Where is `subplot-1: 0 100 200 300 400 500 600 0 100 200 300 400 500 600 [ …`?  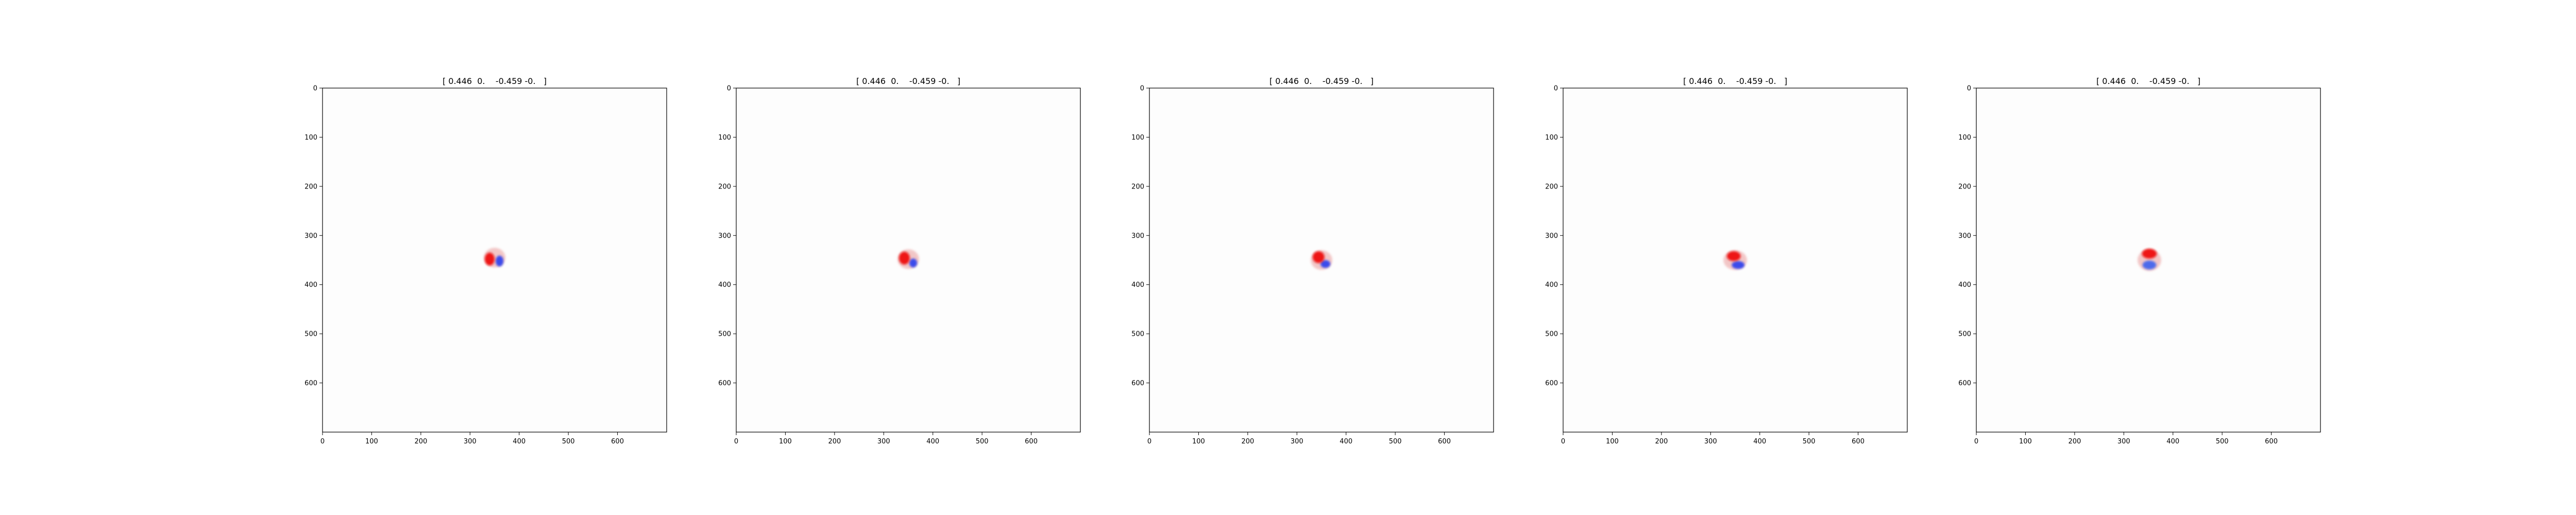 subplot-1: 0 100 200 300 400 500 600 0 100 200 300 400 500 600 [ … is located at coordinates (485, 260).